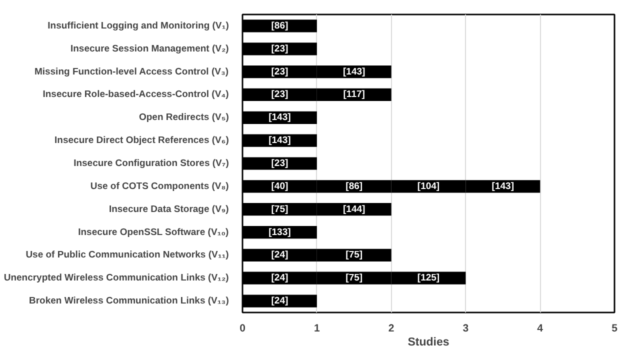 Image resolution: width=620 pixels, height=351 pixels. I want to click on y-tick-label: Insecure Role-based-Access-Control (V₄), so click(135, 94).